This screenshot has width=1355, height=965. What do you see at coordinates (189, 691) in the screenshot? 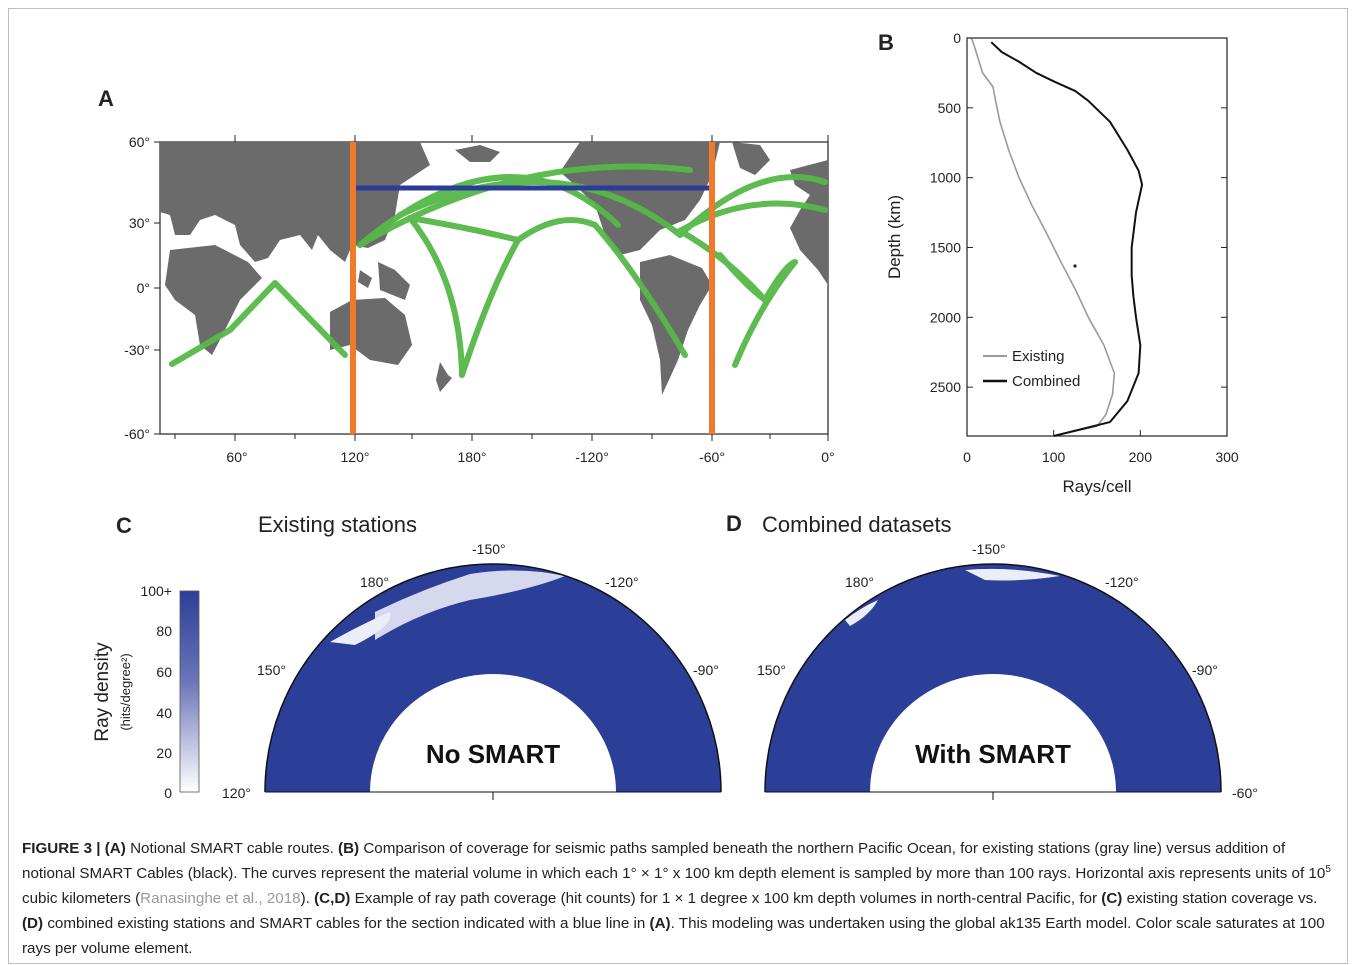
I see `colorbar-gradient` at bounding box center [189, 691].